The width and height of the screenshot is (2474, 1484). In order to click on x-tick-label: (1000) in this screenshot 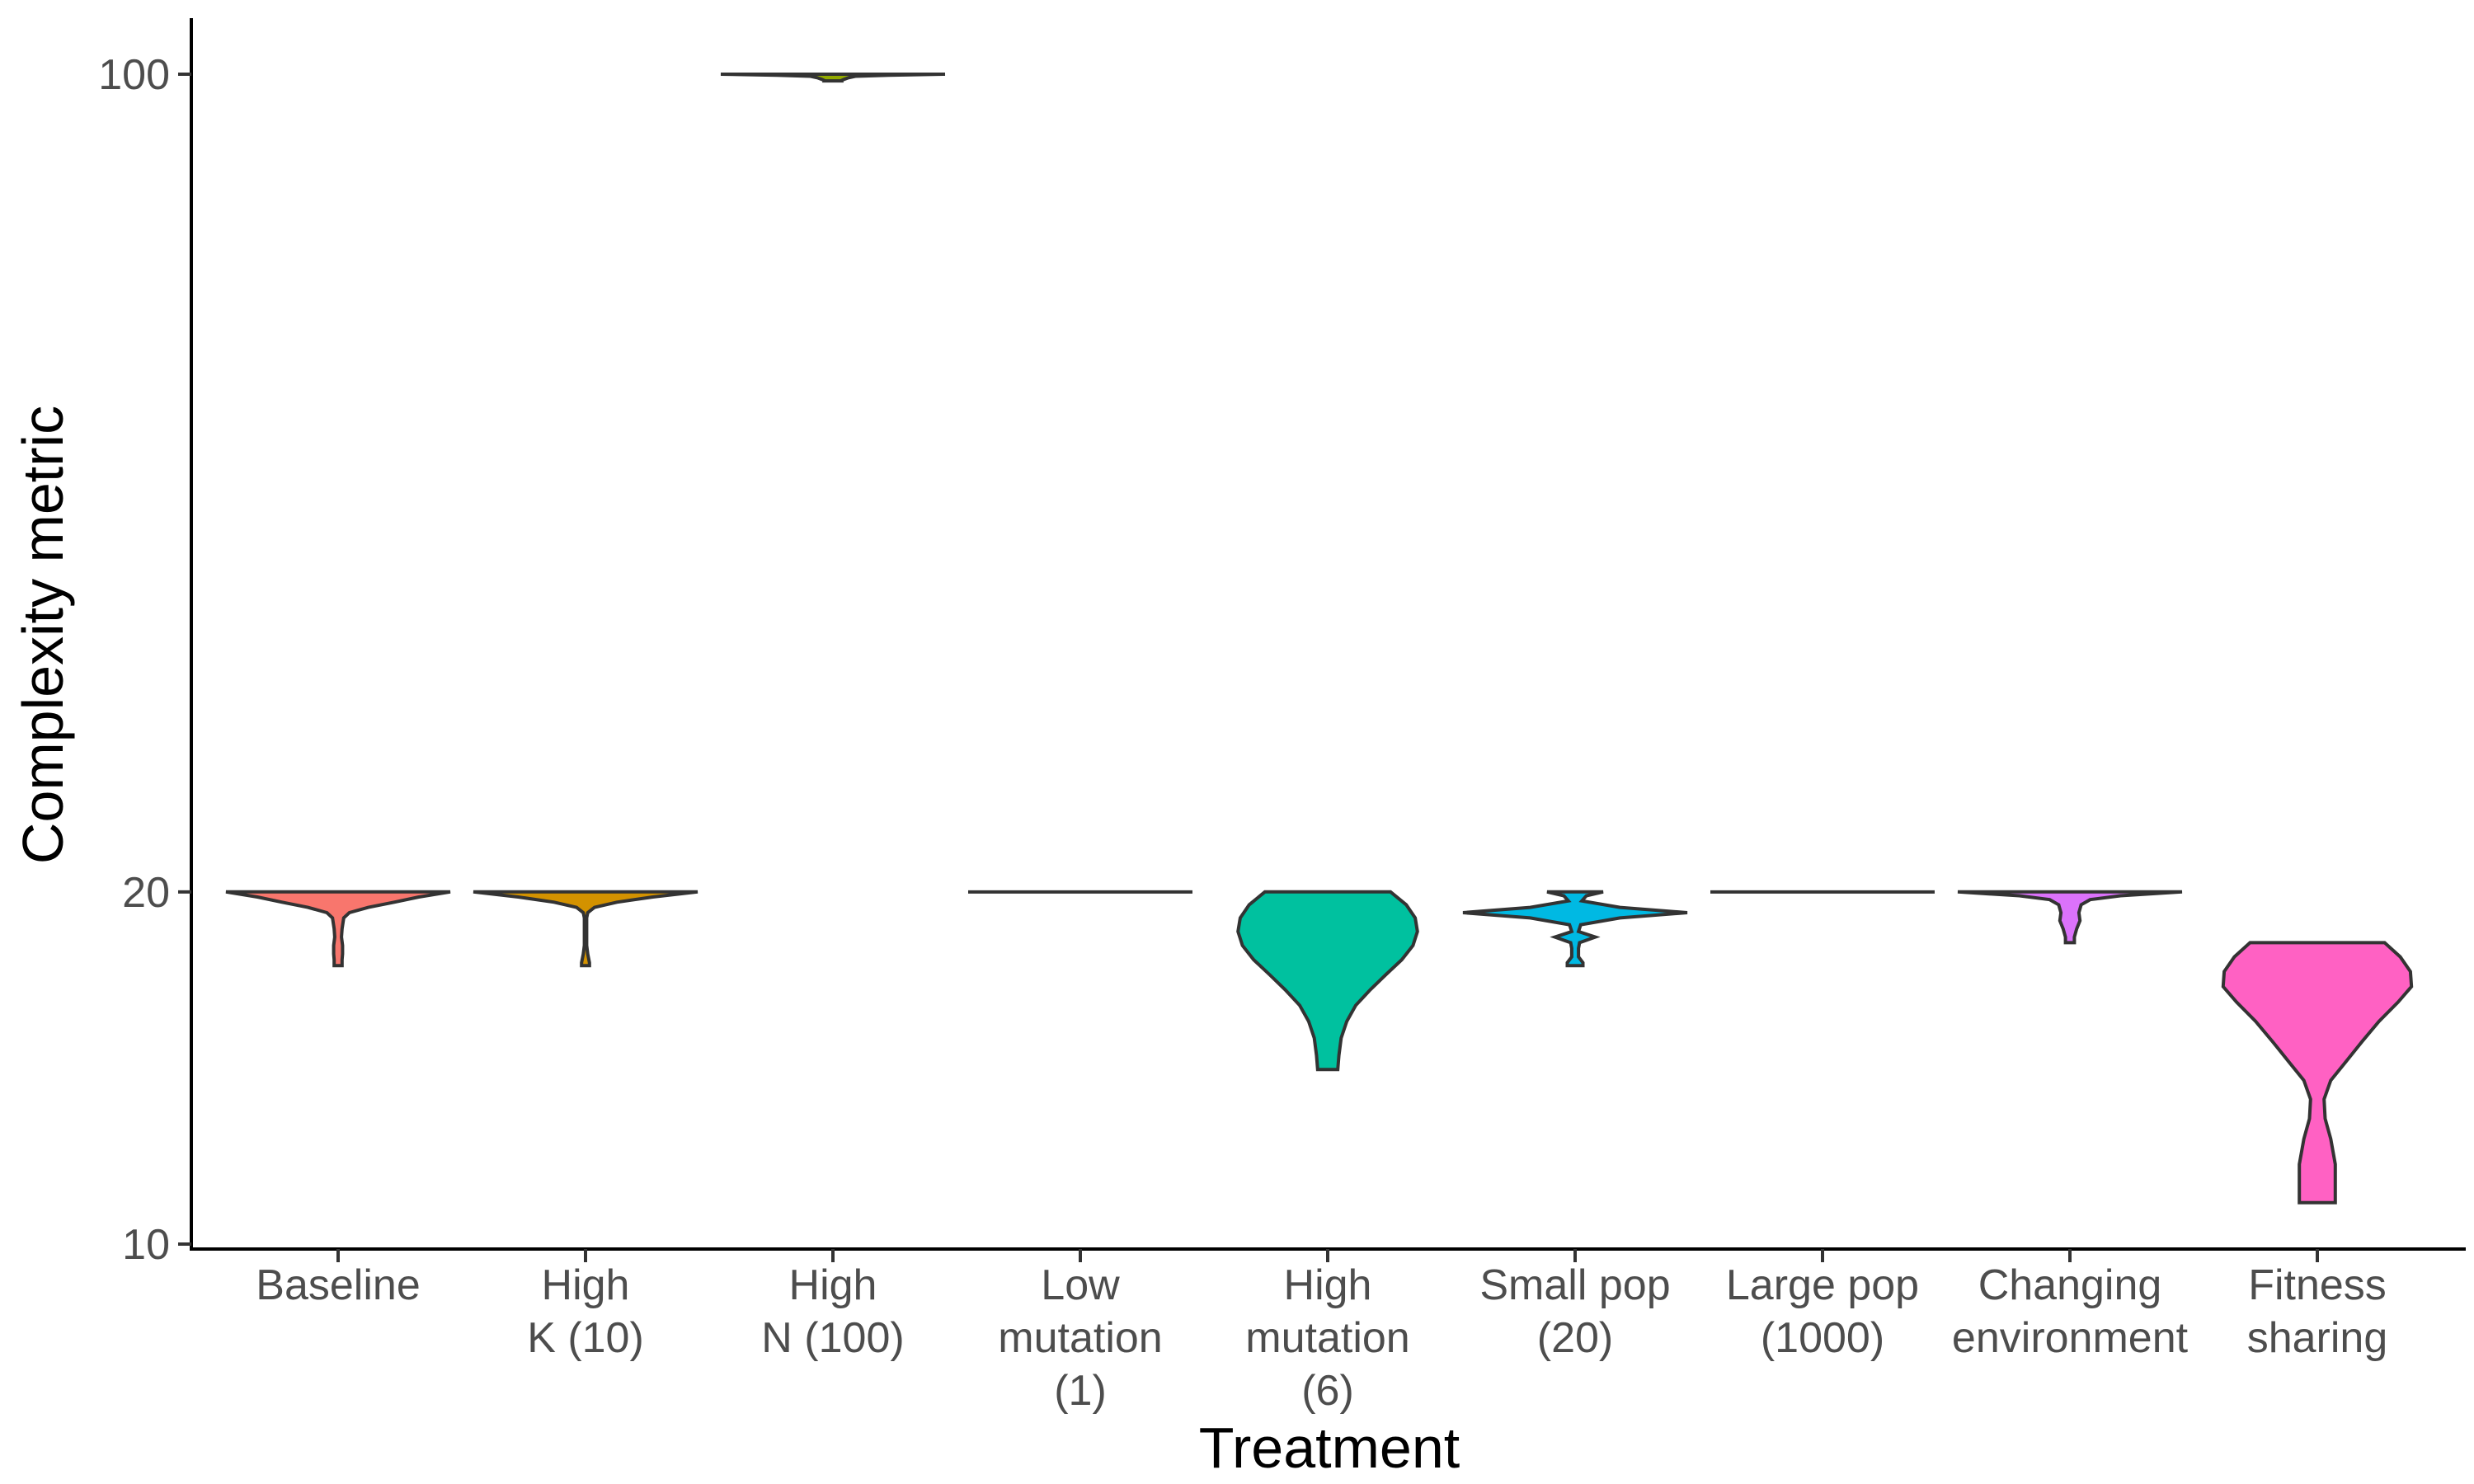, I will do `click(1822, 1338)`.